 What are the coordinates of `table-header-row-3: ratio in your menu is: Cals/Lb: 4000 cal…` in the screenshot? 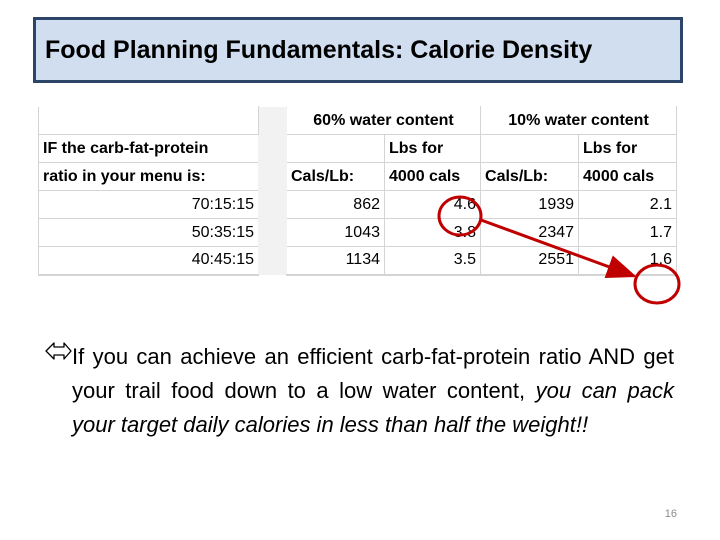 It's located at (358, 176).